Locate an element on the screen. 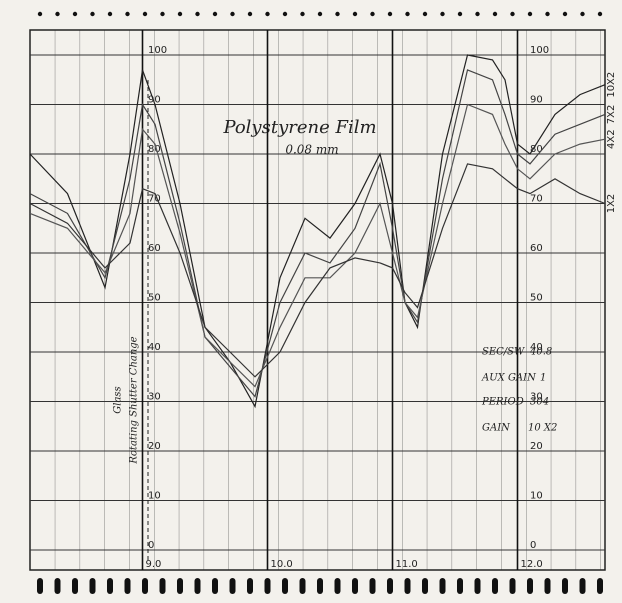 This screenshot has width=622, height=603. y-tick-label: 30 is located at coordinates (536, 397).